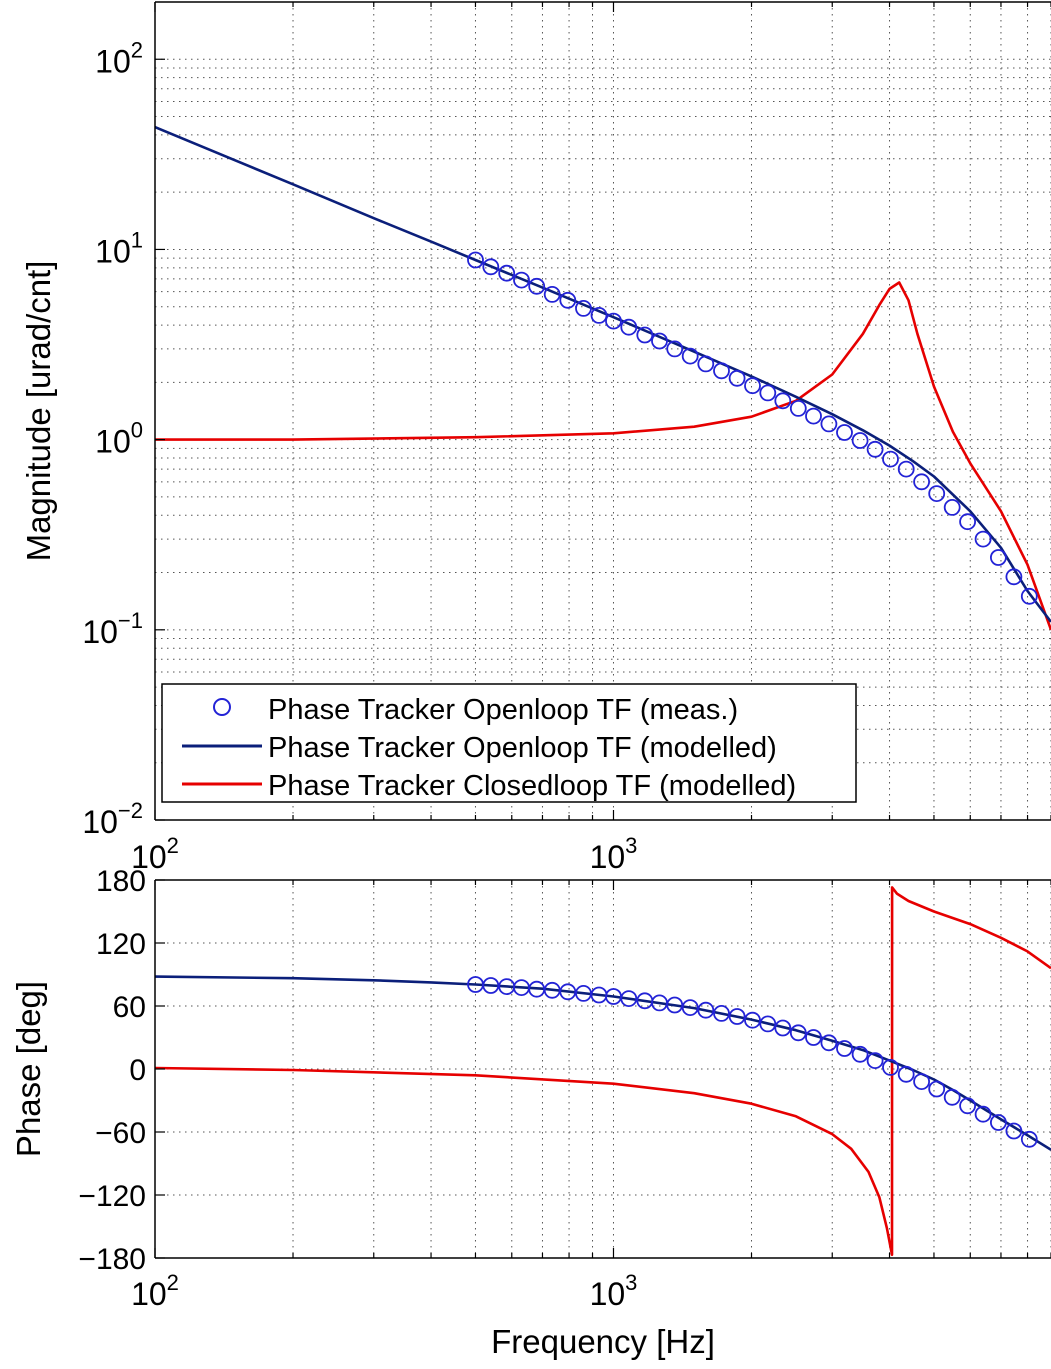 The height and width of the screenshot is (1369, 1051). I want to click on legend-label-meas: Phase Tracker Openloop TF (meas.), so click(503, 710).